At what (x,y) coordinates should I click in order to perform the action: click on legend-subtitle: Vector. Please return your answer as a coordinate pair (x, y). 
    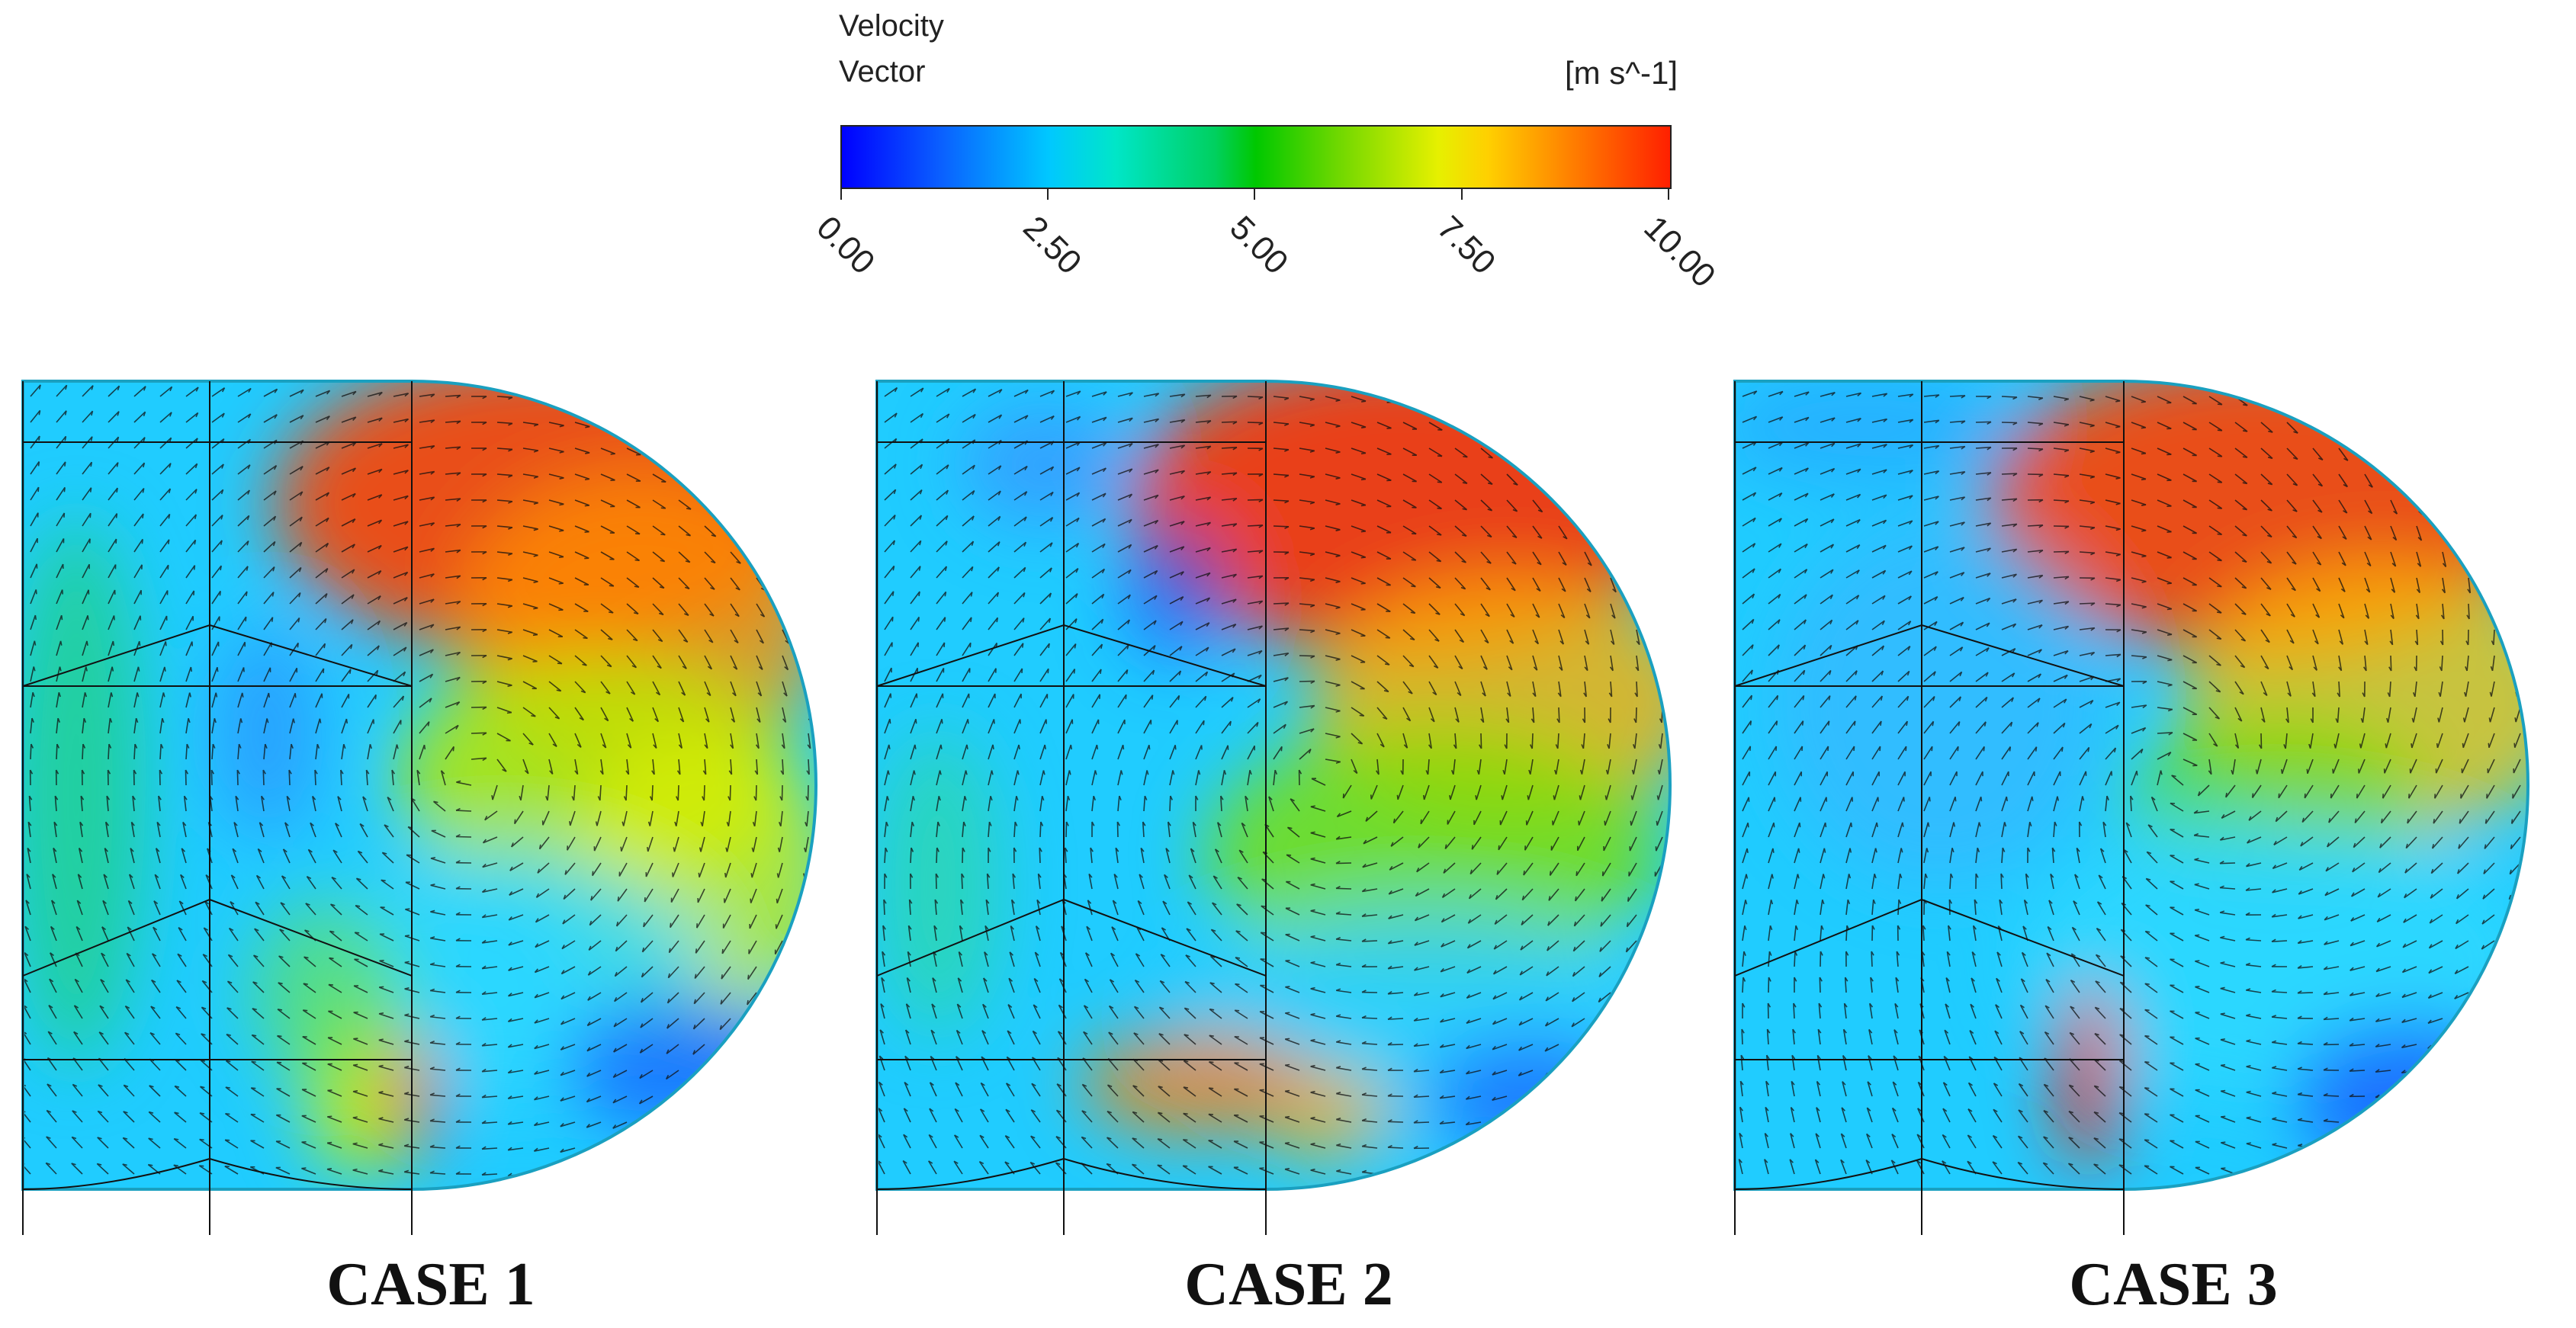
    Looking at the image, I should click on (882, 71).